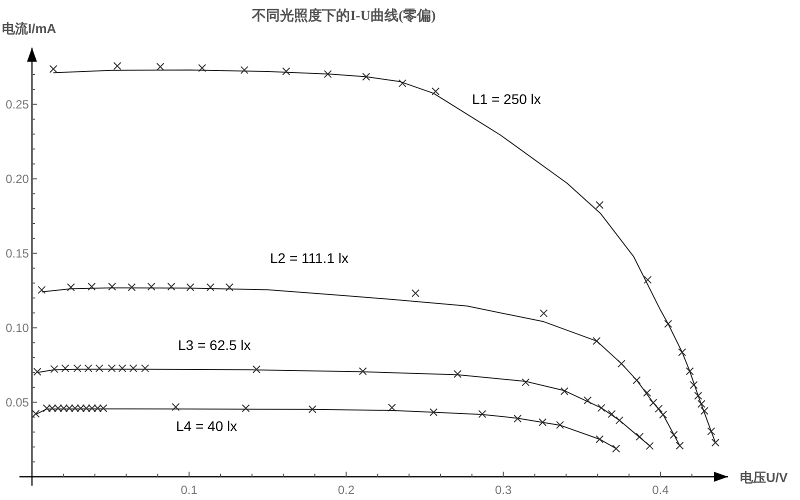  What do you see at coordinates (764, 477) in the screenshot?
I see `x-axis-title: 电压U/V` at bounding box center [764, 477].